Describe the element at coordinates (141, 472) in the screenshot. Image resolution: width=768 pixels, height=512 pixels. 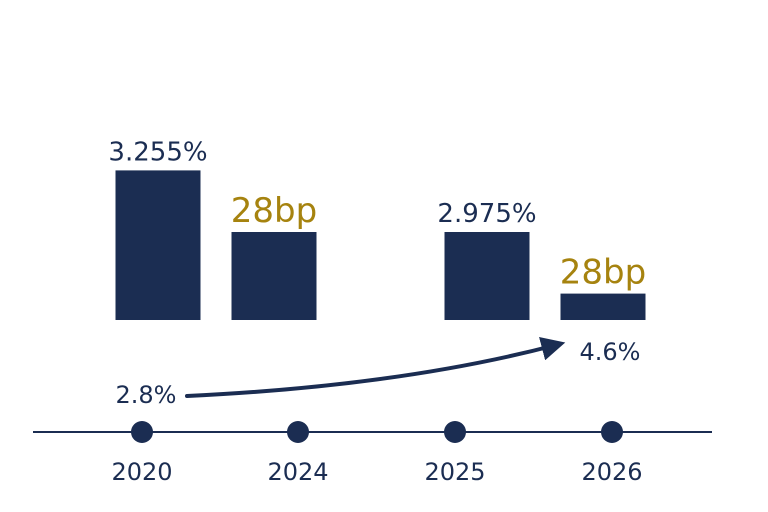
I see `timeline-label-2020: 2020` at that location.